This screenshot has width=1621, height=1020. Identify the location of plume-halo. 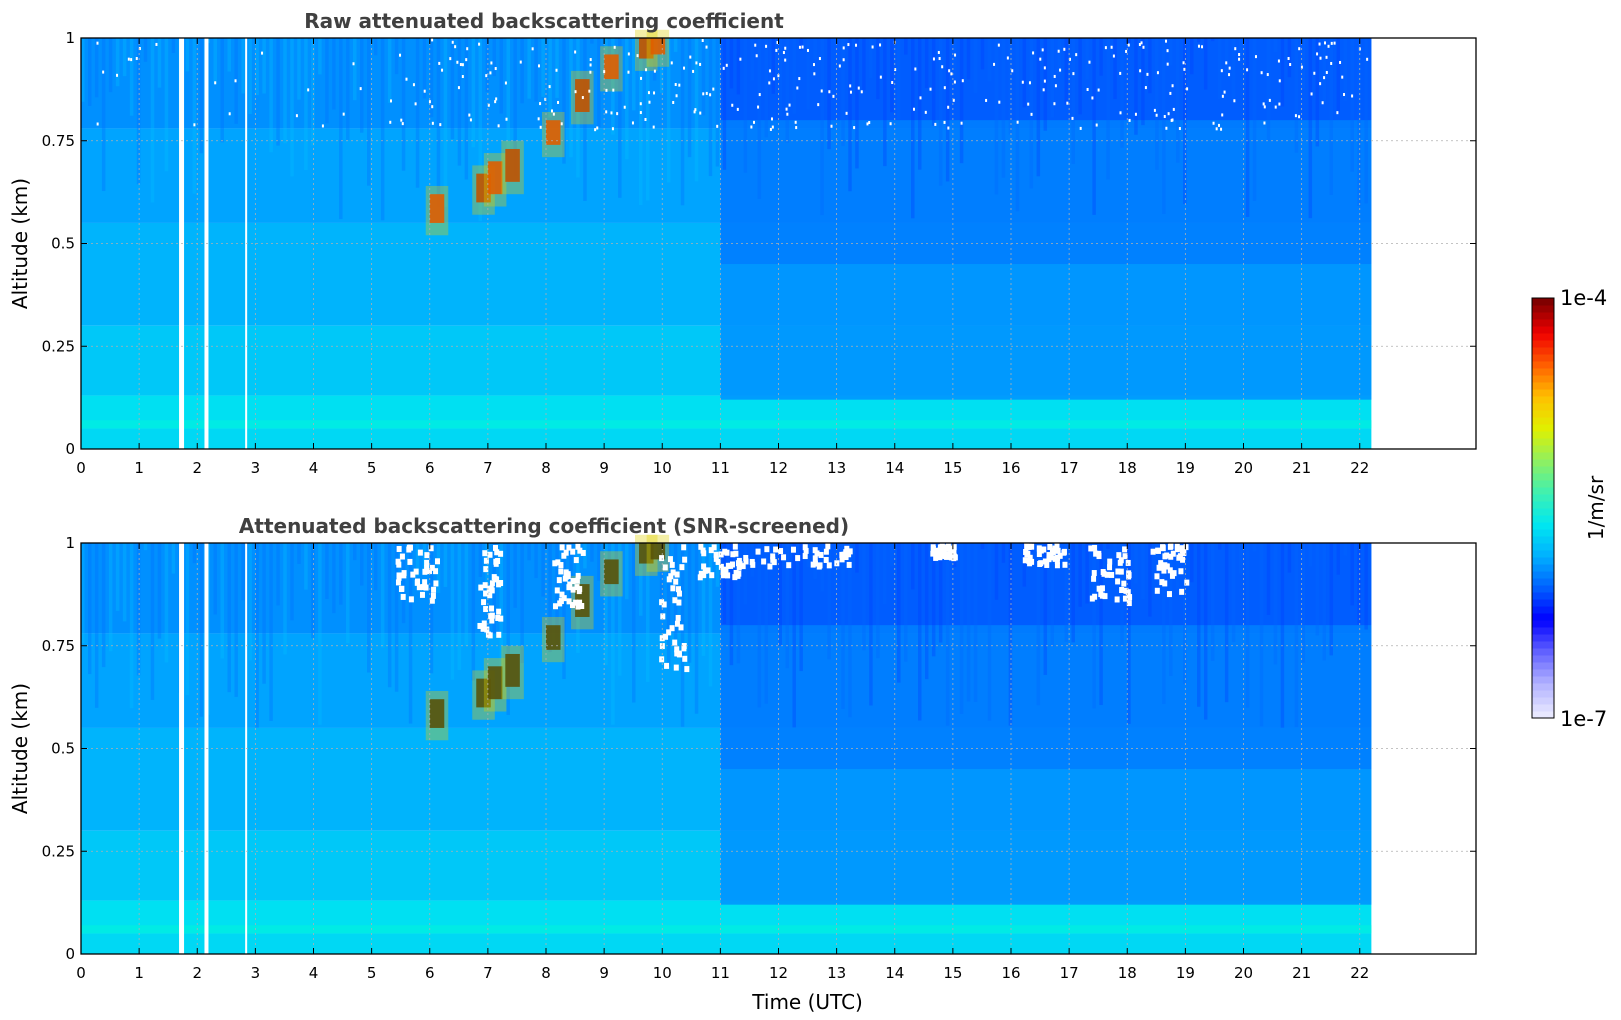
(495, 685).